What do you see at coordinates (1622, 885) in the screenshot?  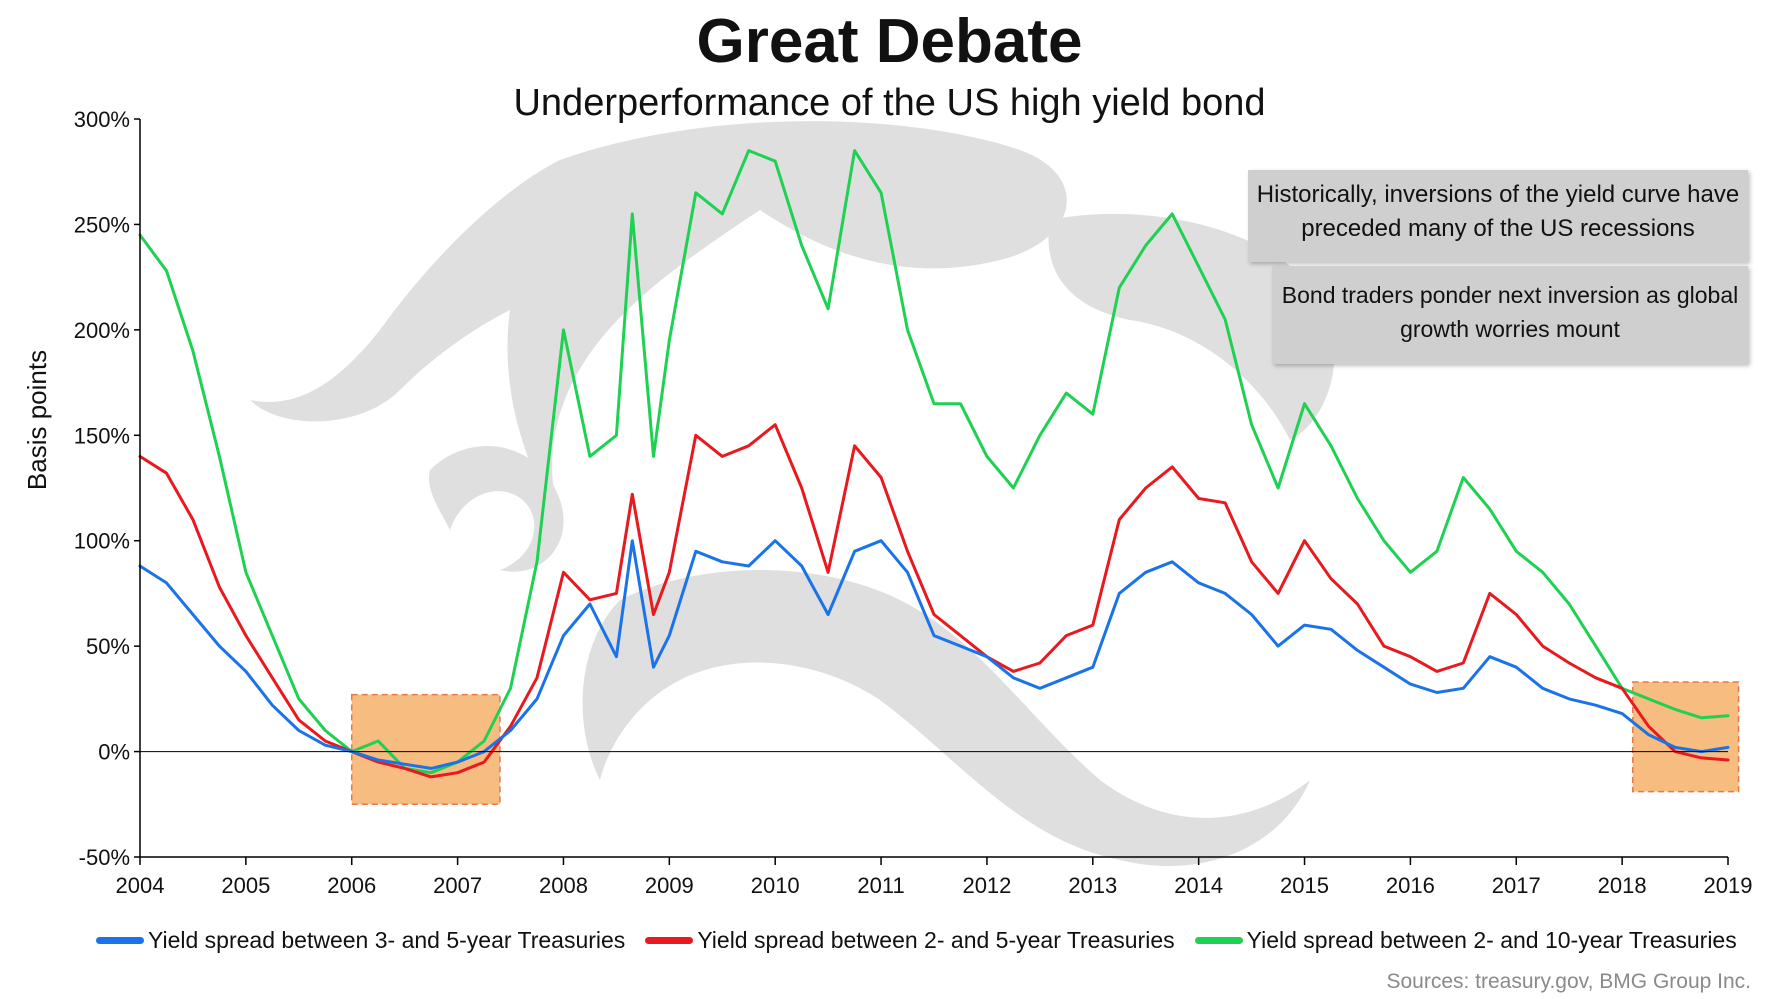 I see `x-tick-label: 2018` at bounding box center [1622, 885].